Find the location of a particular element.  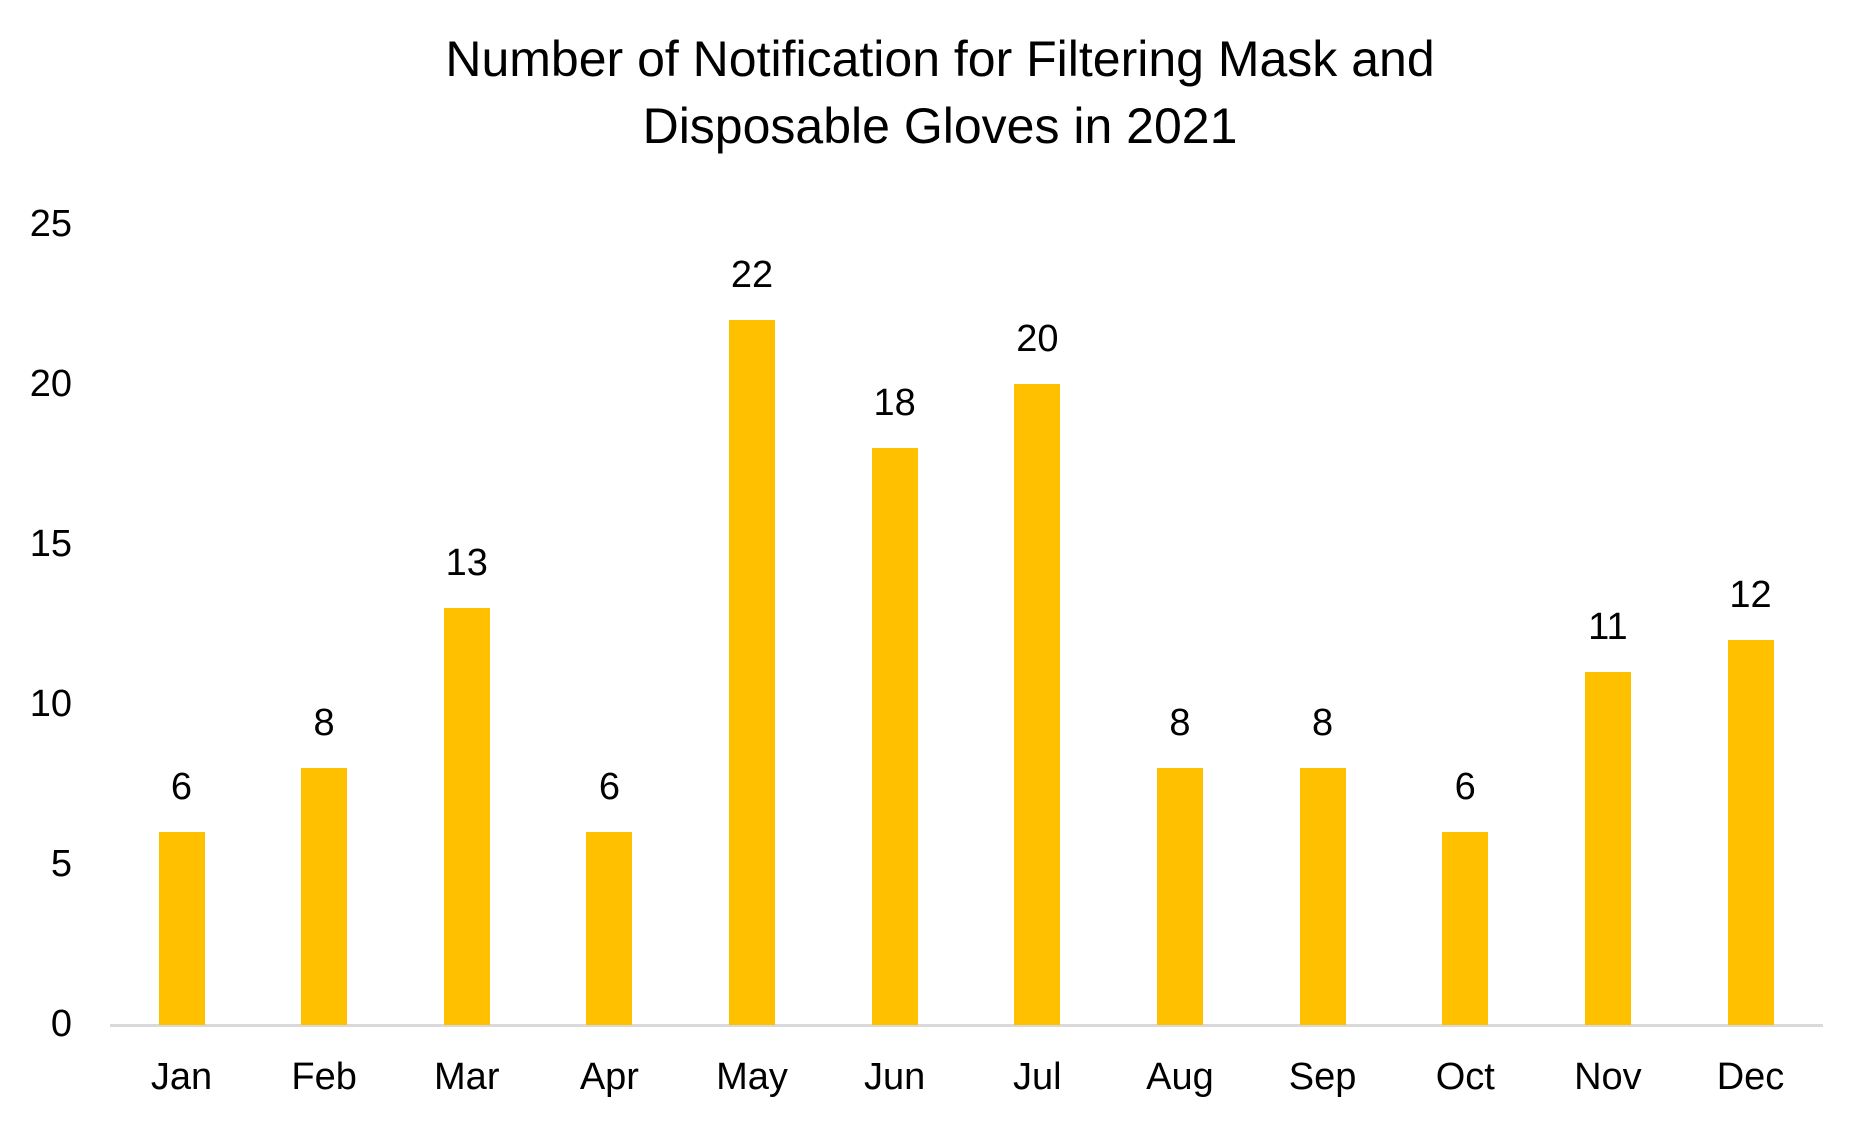

bar-data-label-oct: 6 is located at coordinates (1465, 787).